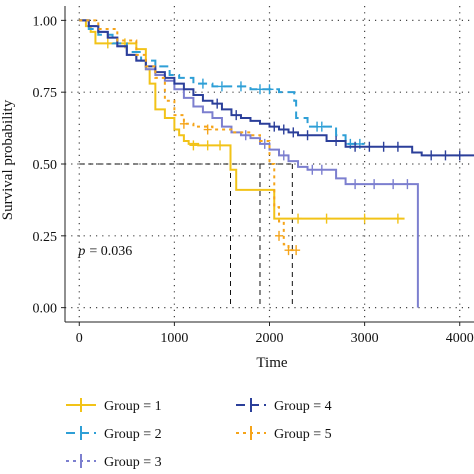 This screenshot has height=474, width=474. What do you see at coordinates (186, 235) in the screenshot?
I see `median-reference-lines` at bounding box center [186, 235].